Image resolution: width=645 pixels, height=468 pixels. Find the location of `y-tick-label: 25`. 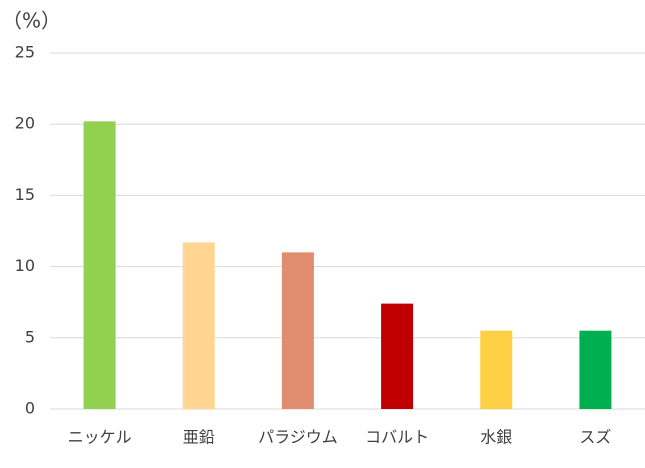

y-tick-label: 25 is located at coordinates (25, 52).